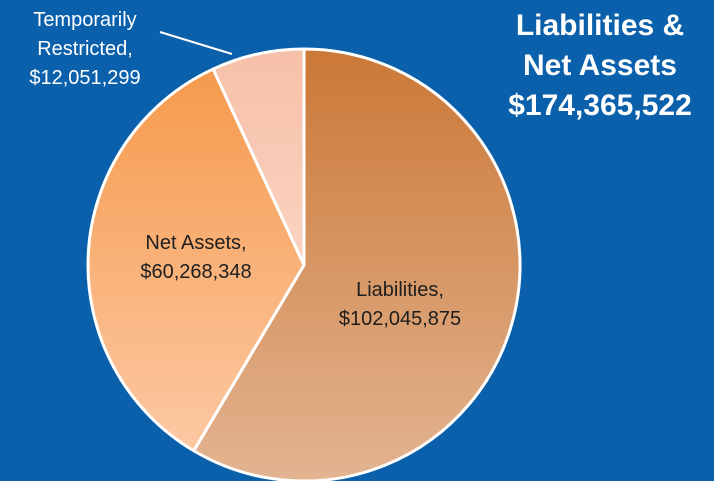  Describe the element at coordinates (85, 34) in the screenshot. I see `category-label: Temporarily Restricted,` at that location.